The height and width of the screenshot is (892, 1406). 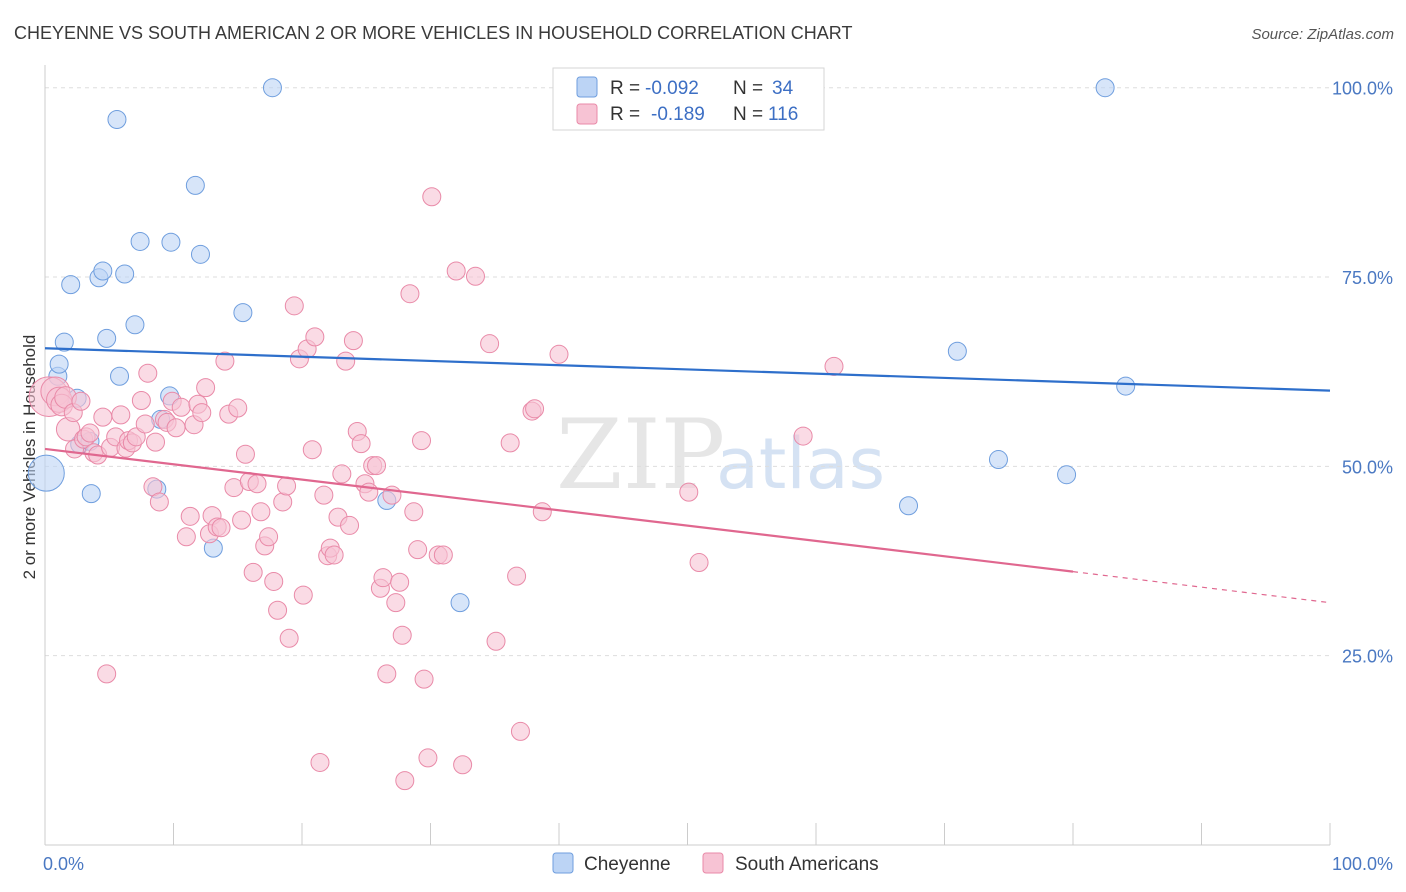 I want to click on x-tick-labels: 0.0% 100.0%, so click(x=718, y=864).